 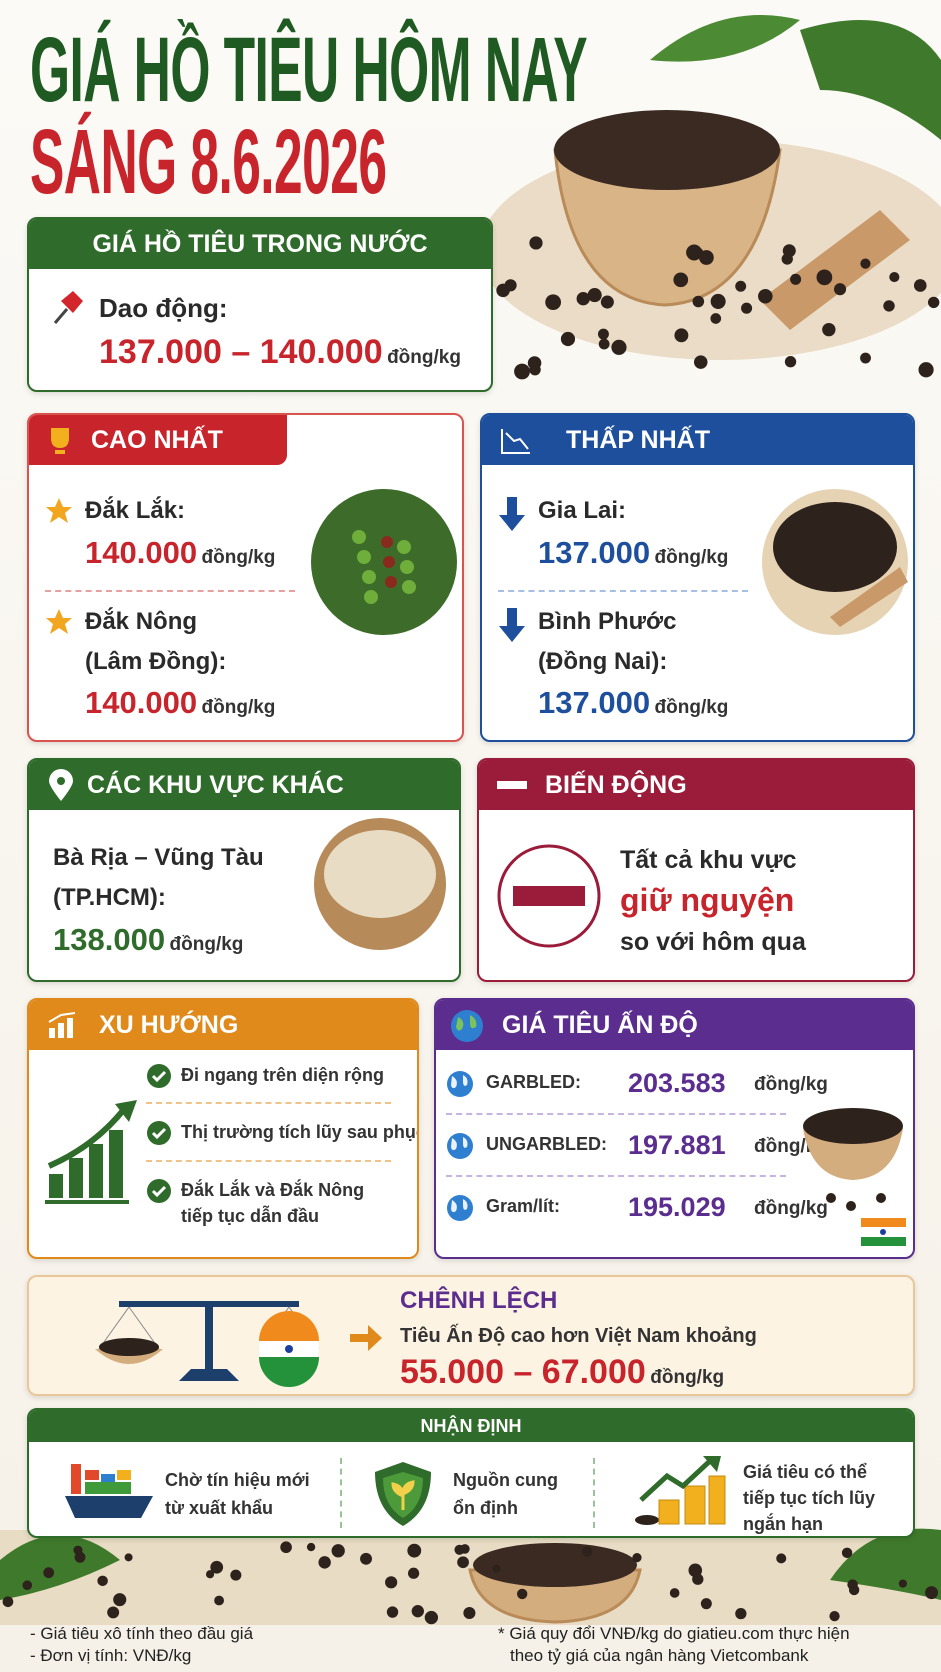 What do you see at coordinates (273, 1190) in the screenshot?
I see `trend-item: Đắk Lắk và Đắk Nông` at bounding box center [273, 1190].